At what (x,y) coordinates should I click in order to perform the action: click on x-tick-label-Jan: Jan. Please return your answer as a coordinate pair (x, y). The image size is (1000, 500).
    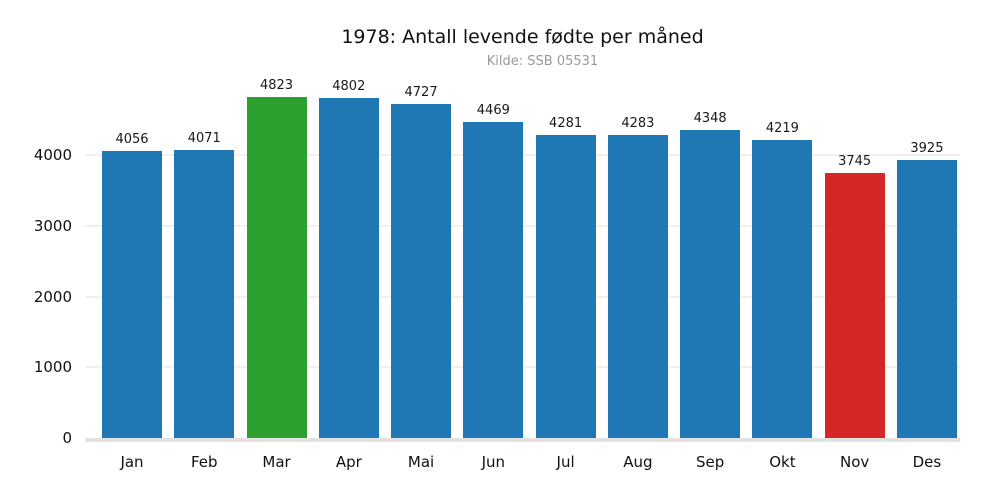
    Looking at the image, I should click on (132, 462).